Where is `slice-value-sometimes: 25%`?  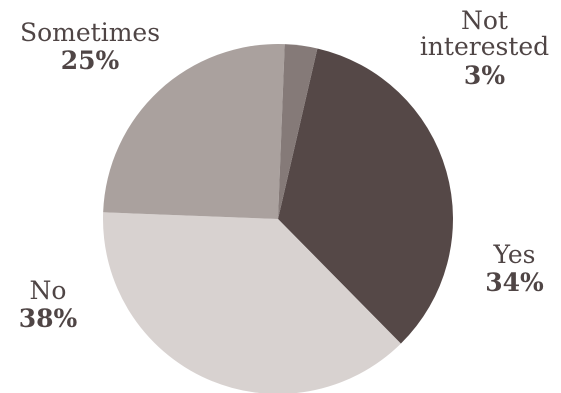
slice-value-sometimes: 25% is located at coordinates (90, 61).